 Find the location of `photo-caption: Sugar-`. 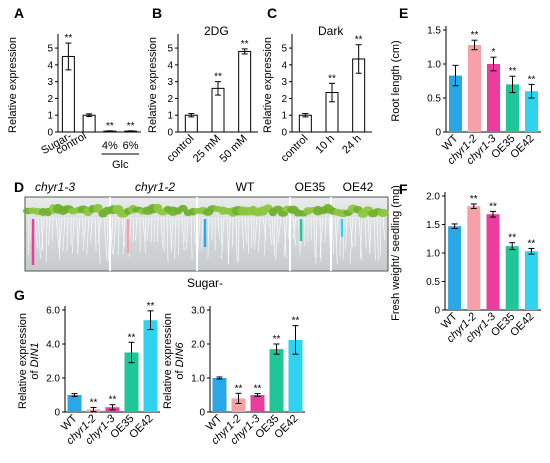

photo-caption: Sugar- is located at coordinates (205, 283).